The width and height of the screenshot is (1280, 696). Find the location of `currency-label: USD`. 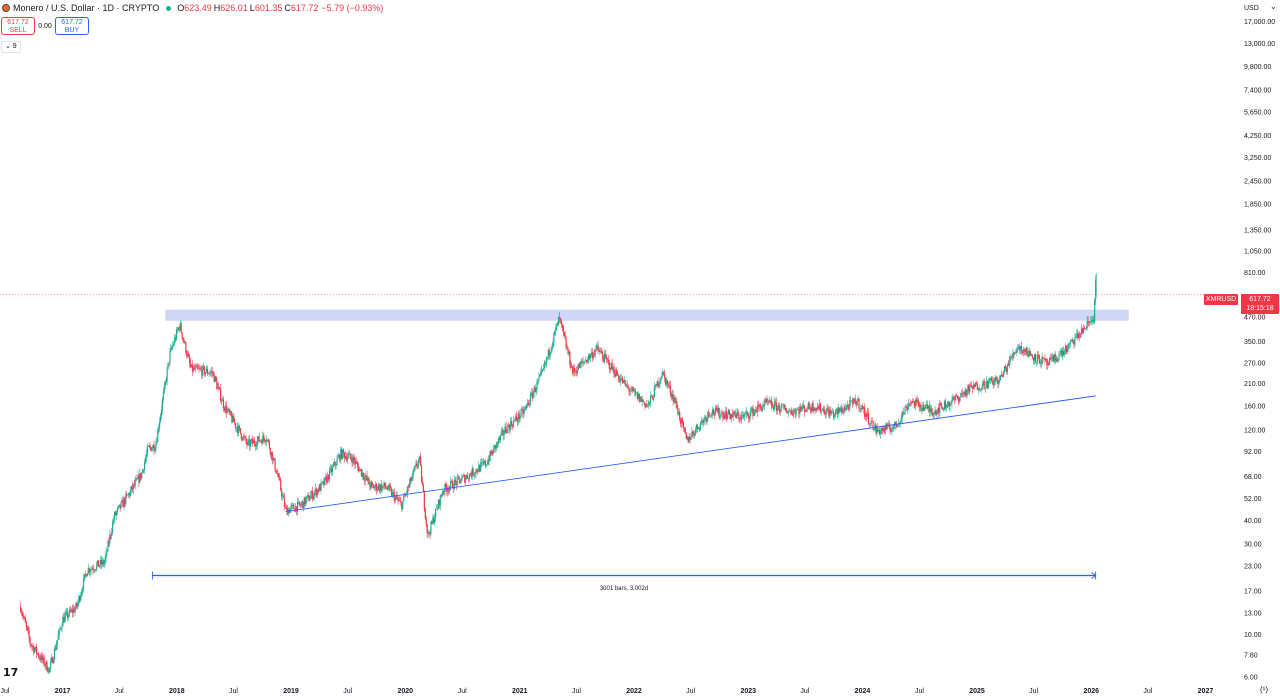

currency-label: USD is located at coordinates (1251, 8).